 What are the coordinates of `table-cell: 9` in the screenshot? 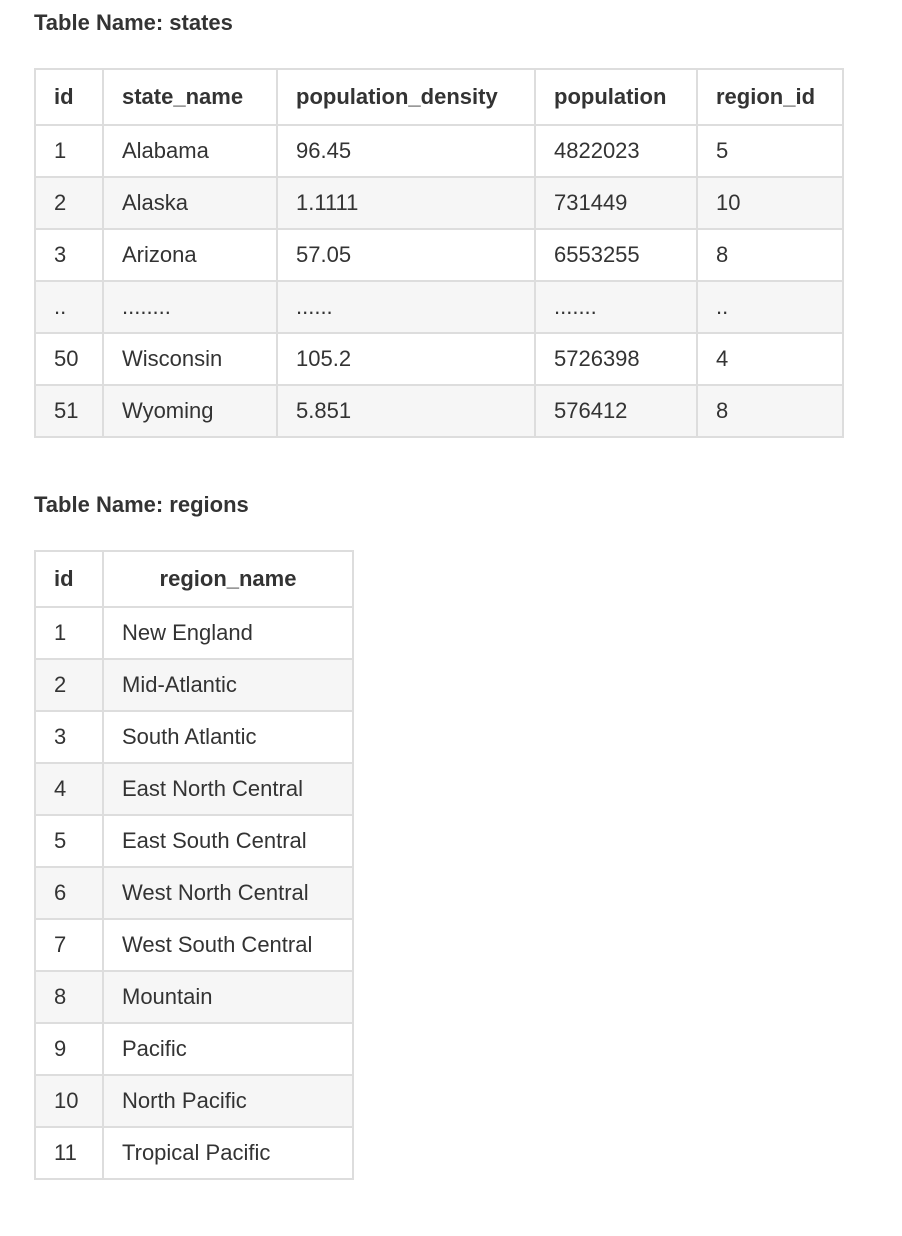 It's located at (69, 1049).